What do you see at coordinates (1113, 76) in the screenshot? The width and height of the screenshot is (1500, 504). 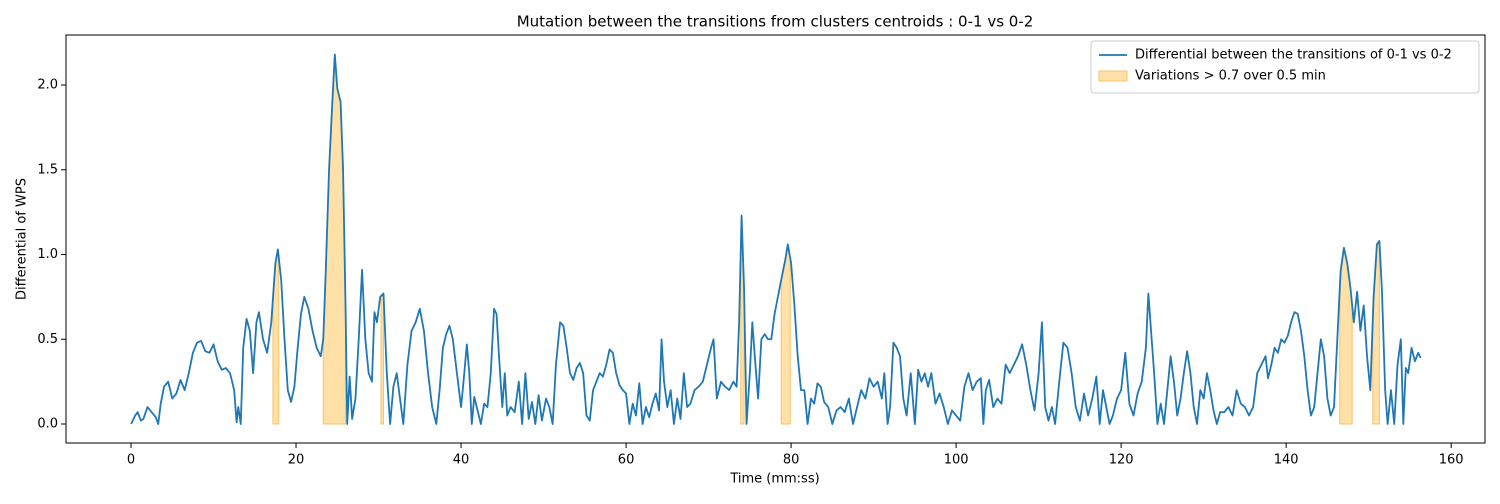 I see `legend-swatch` at bounding box center [1113, 76].